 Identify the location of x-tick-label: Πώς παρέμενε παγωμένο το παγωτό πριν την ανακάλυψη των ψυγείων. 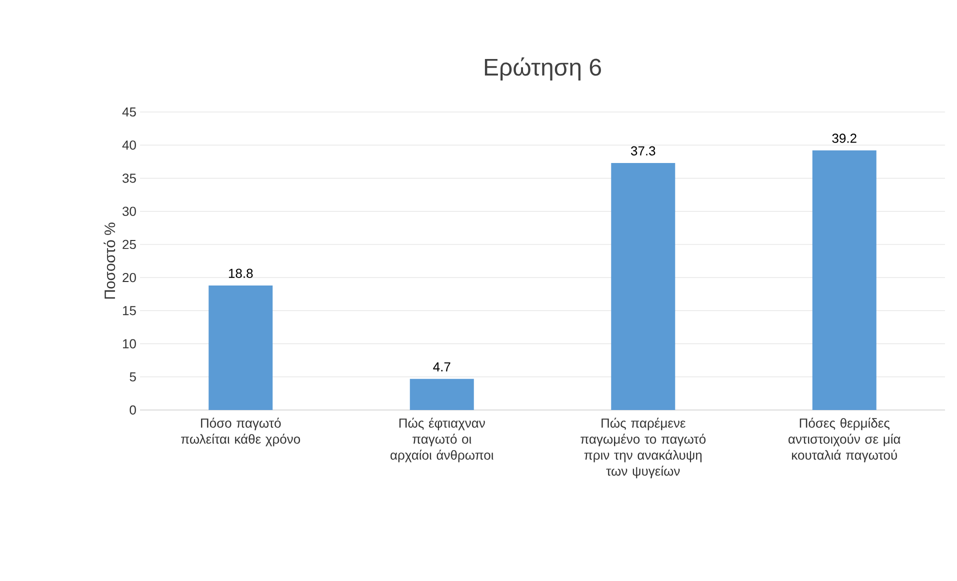
(643, 448).